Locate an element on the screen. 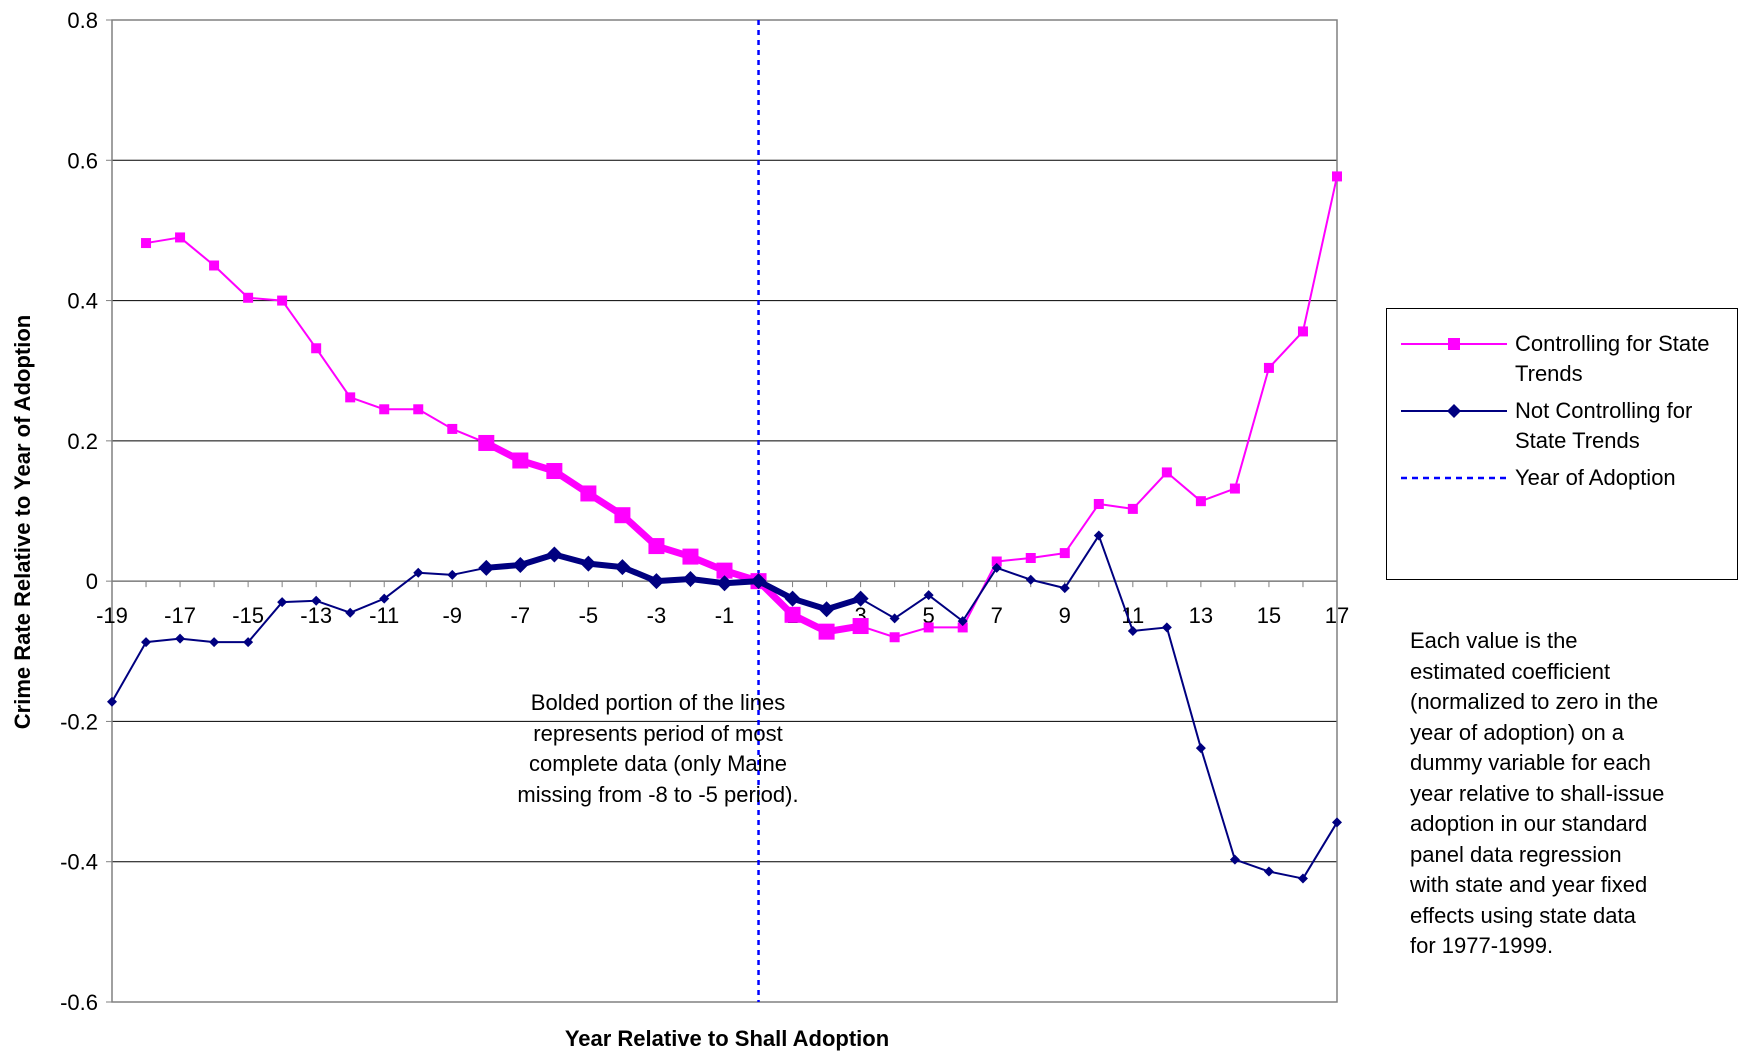 This screenshot has height=1064, width=1741. legend-swatch-dotted-blue is located at coordinates (1454, 478).